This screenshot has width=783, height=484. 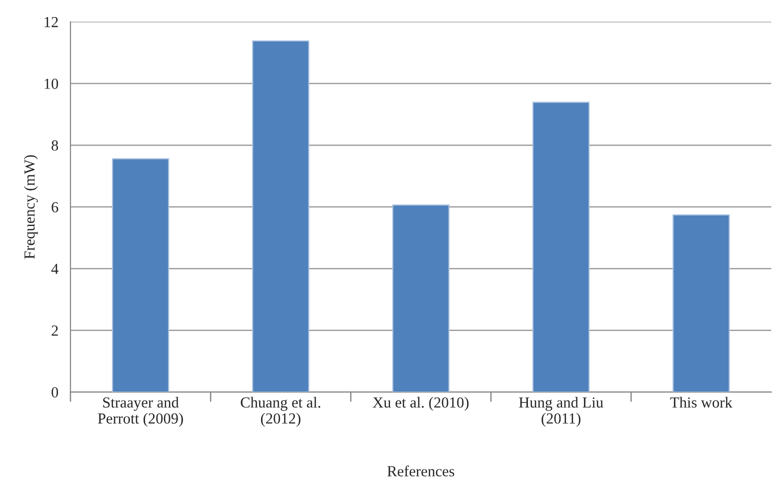 What do you see at coordinates (31, 207) in the screenshot?
I see `y-axis-title: Frequency (mW)` at bounding box center [31, 207].